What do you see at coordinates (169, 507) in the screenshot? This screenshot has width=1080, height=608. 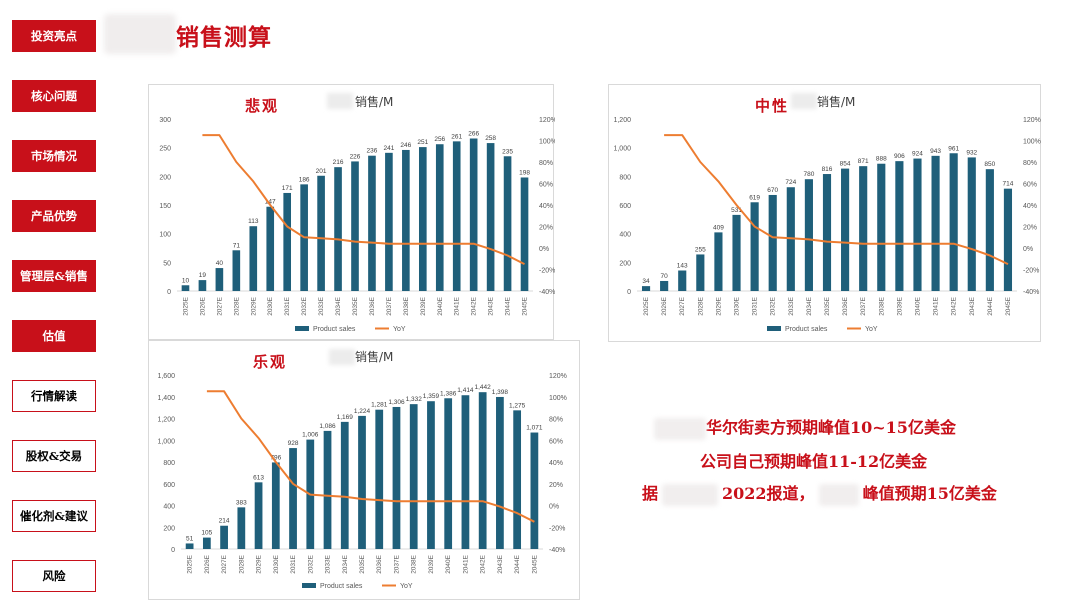 I see `y-tick-label: 400` at bounding box center [169, 507].